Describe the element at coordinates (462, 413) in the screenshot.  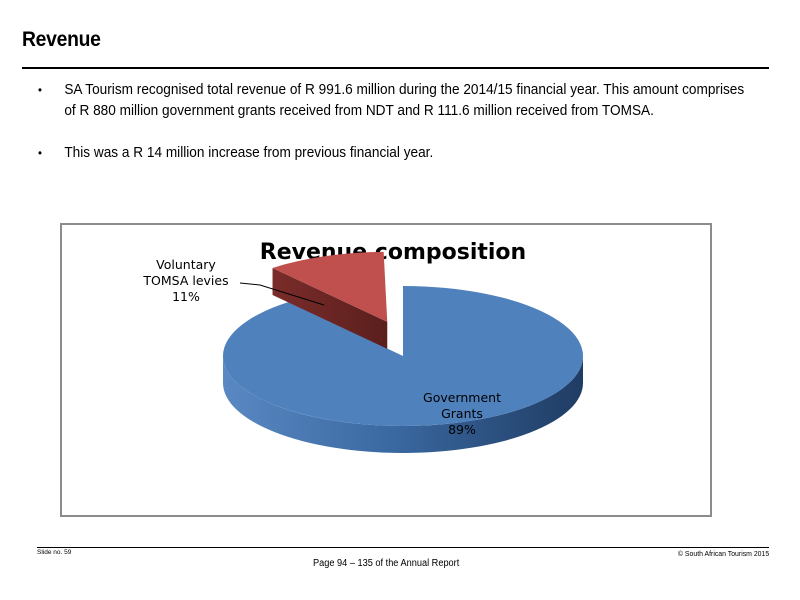
I see `data-label-government-grants: Government Grants 89%` at that location.